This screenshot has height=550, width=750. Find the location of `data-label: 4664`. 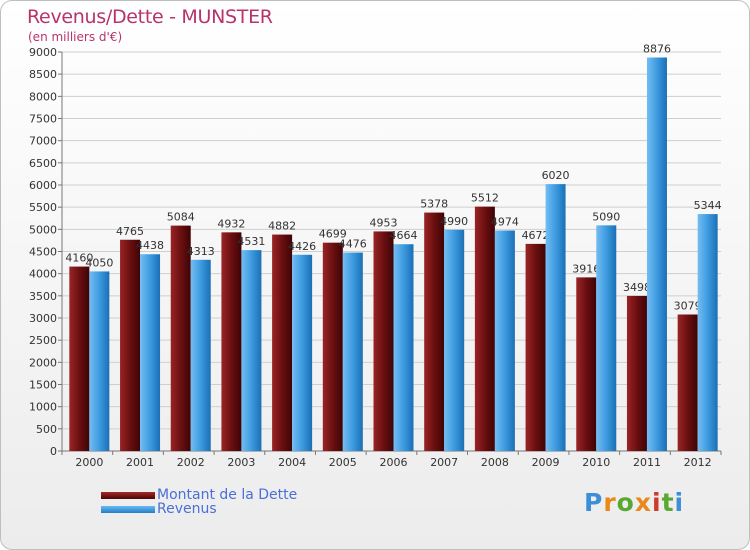

data-label: 4664 is located at coordinates (404, 235).